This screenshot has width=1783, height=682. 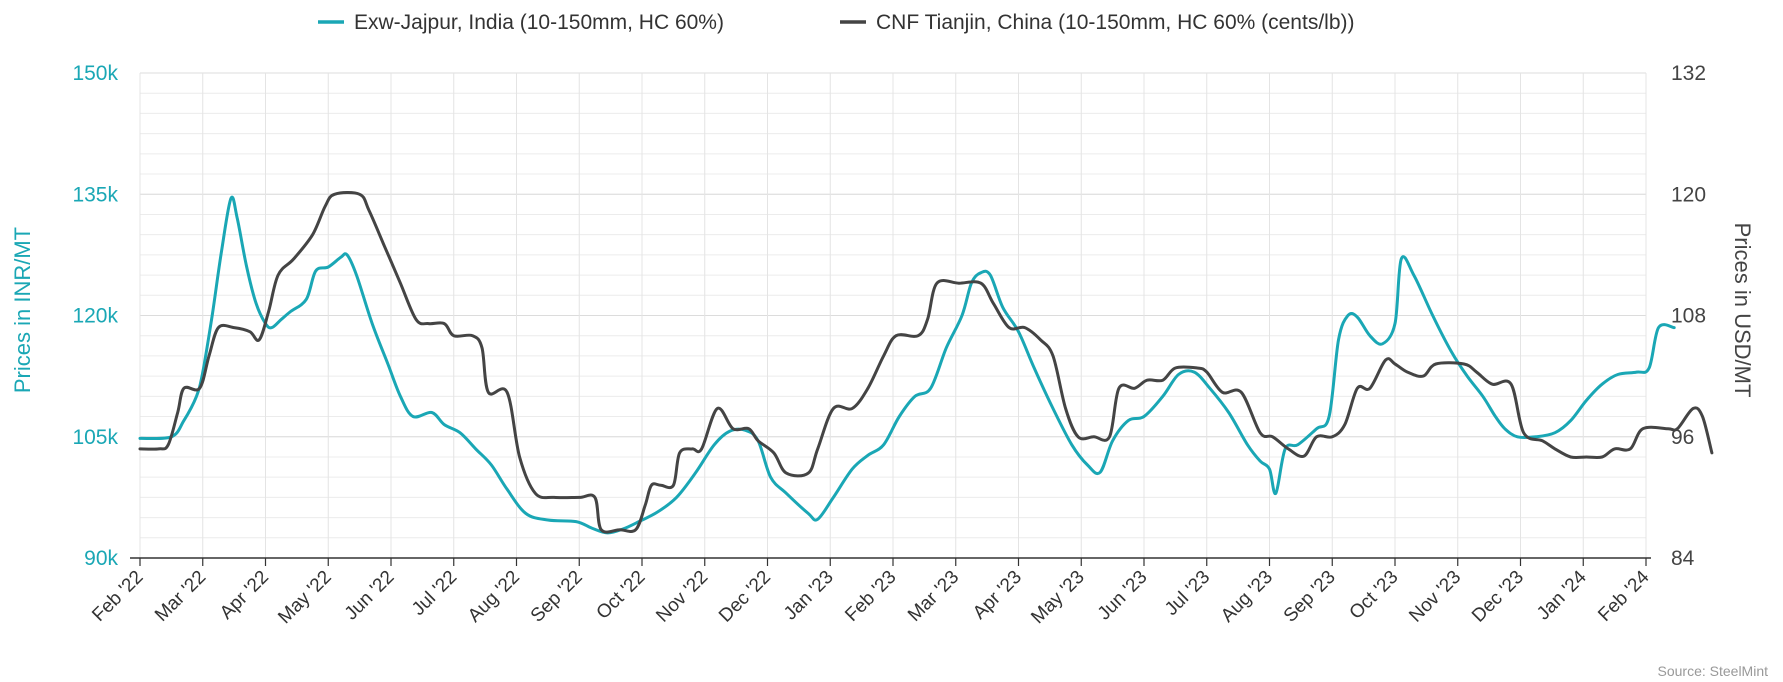 What do you see at coordinates (1247, 597) in the screenshot?
I see `x-tick-label: Aug '23` at bounding box center [1247, 597].